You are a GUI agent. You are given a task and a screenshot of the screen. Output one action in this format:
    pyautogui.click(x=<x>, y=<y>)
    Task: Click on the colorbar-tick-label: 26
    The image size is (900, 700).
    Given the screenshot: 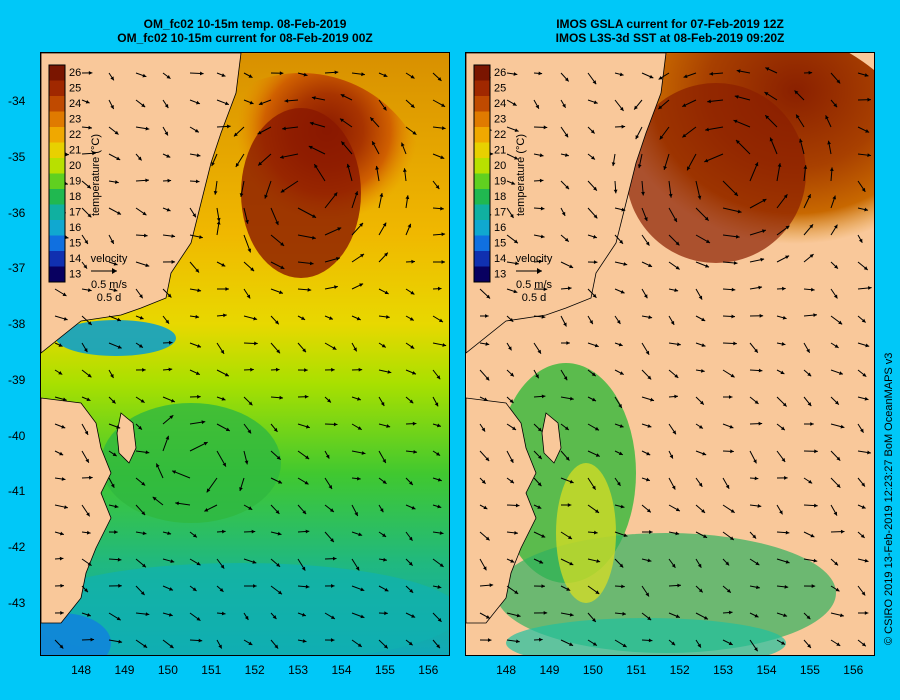 What is the action you would take?
    pyautogui.click(x=500, y=73)
    